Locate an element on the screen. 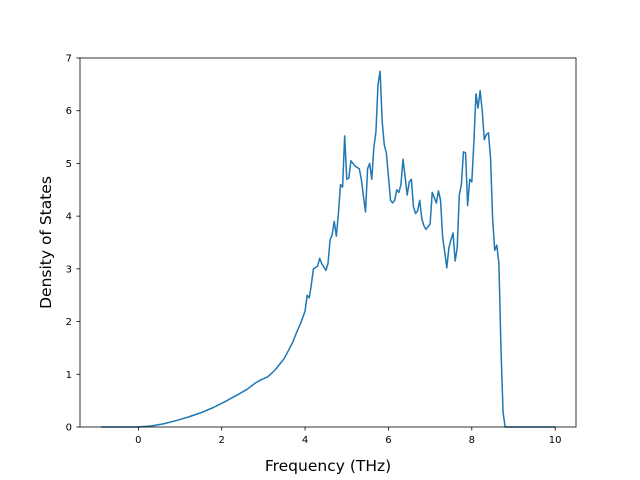 This screenshot has width=640, height=480. y-tick-label: 5 is located at coordinates (69, 164).